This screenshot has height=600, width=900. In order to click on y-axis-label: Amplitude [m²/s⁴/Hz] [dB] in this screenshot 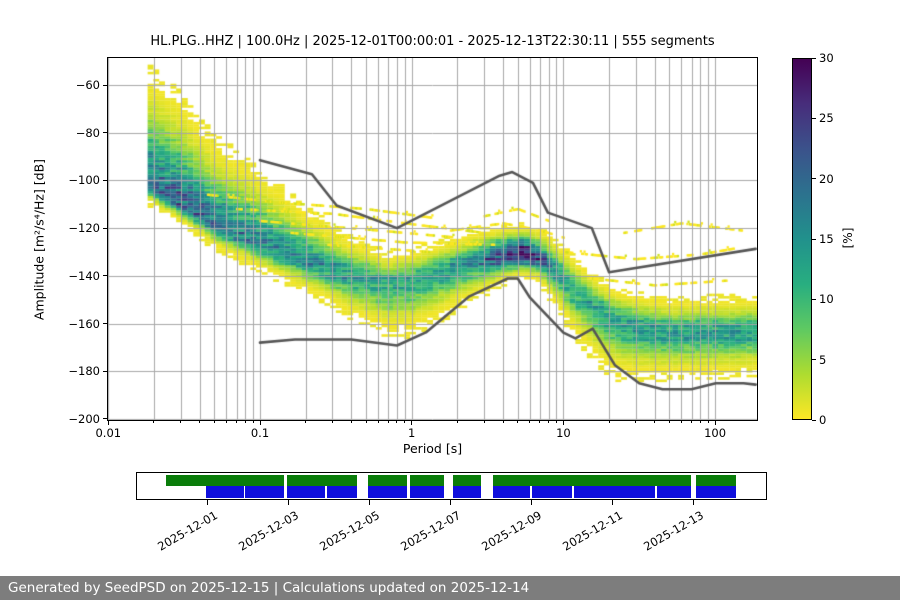, I will do `click(39, 239)`.